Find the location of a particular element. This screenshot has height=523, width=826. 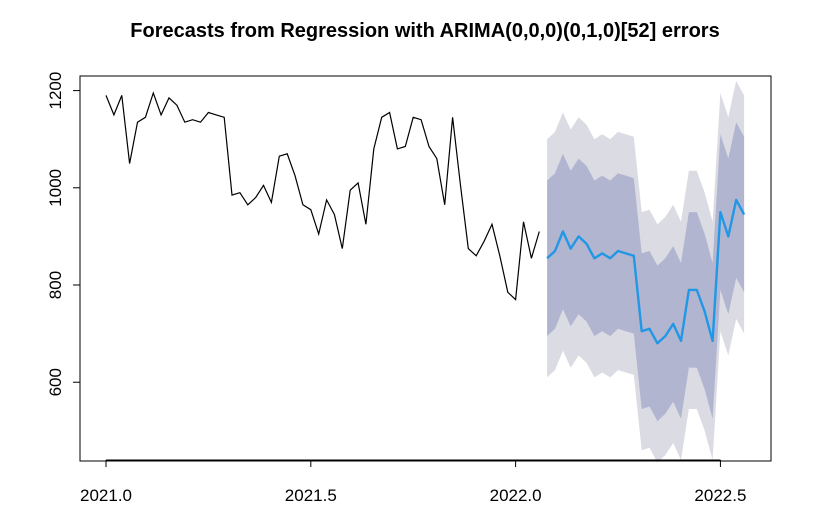

x-tick-label: 2022.0 is located at coordinates (516, 495).